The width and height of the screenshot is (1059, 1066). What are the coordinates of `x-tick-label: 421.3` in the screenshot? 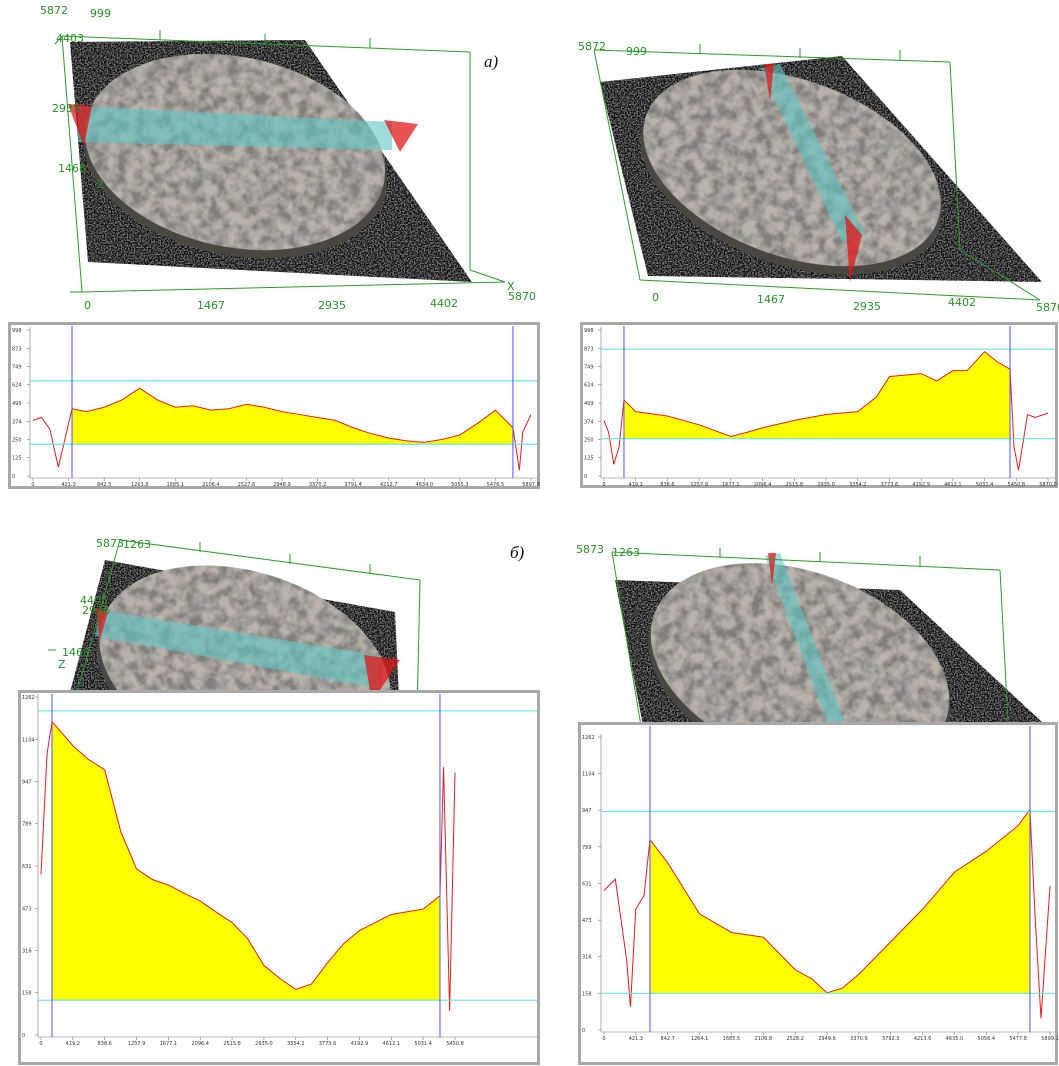 It's located at (68, 485).